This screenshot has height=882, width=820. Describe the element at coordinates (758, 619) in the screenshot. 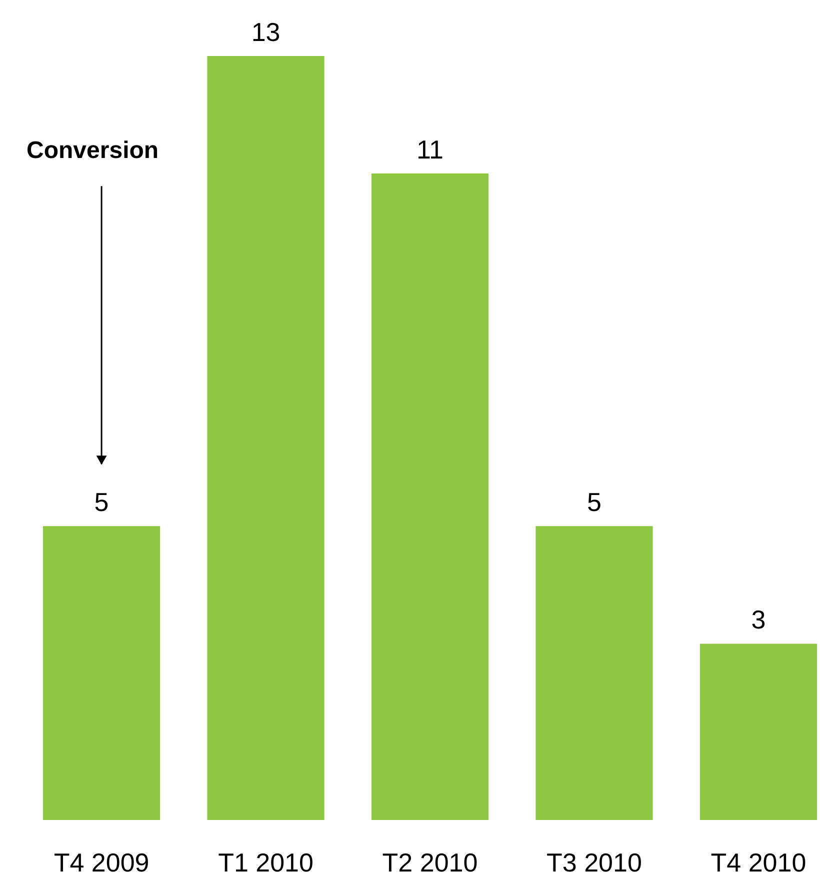

I see `data-label: 3` at that location.